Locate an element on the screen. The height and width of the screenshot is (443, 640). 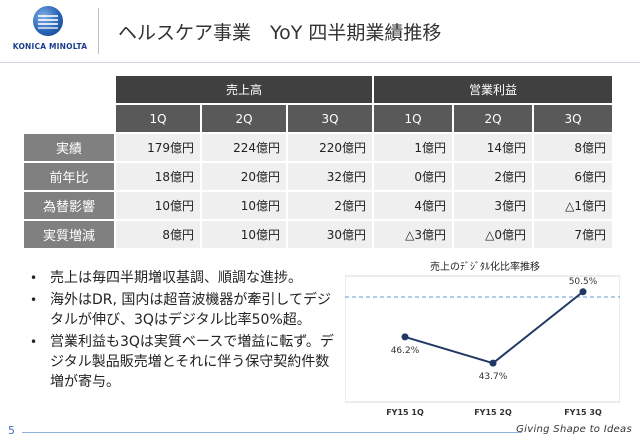
slide-header: KONICA MINOLTA ヘルスケア事業 YoY 四半期業績推移 is located at coordinates (320, 32).